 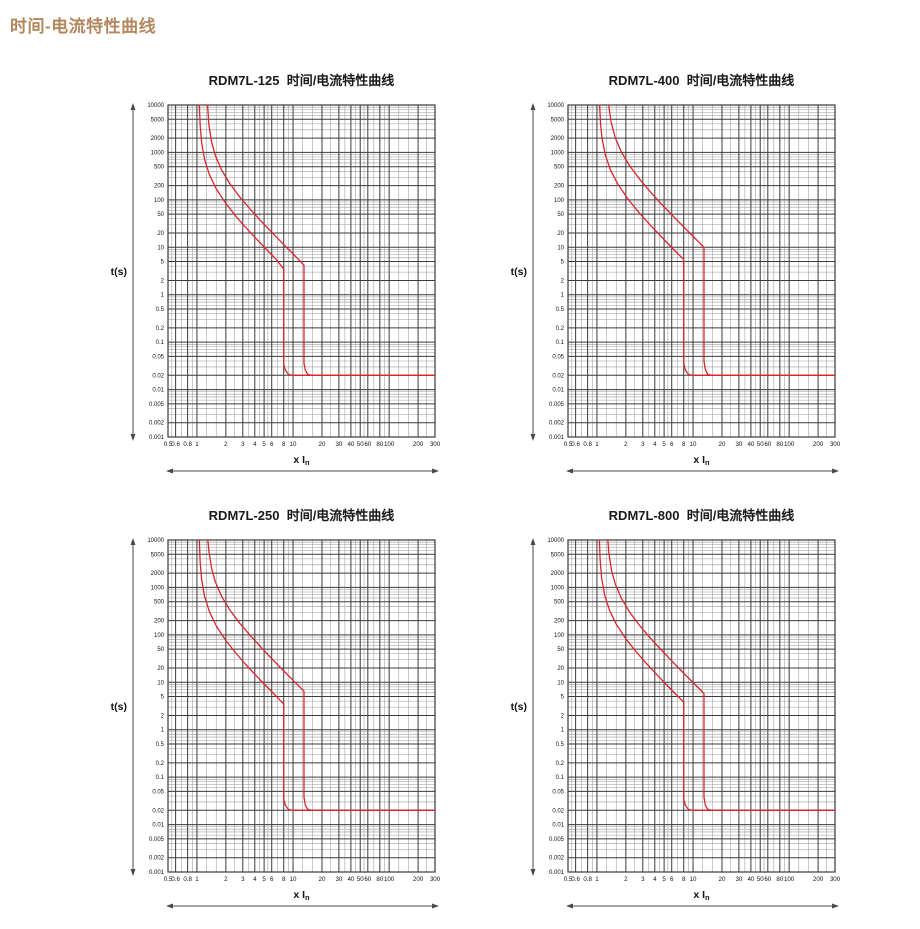 What do you see at coordinates (301, 515) in the screenshot?
I see `chart-title: RDM7L-250 时间/电流特性曲线` at bounding box center [301, 515].